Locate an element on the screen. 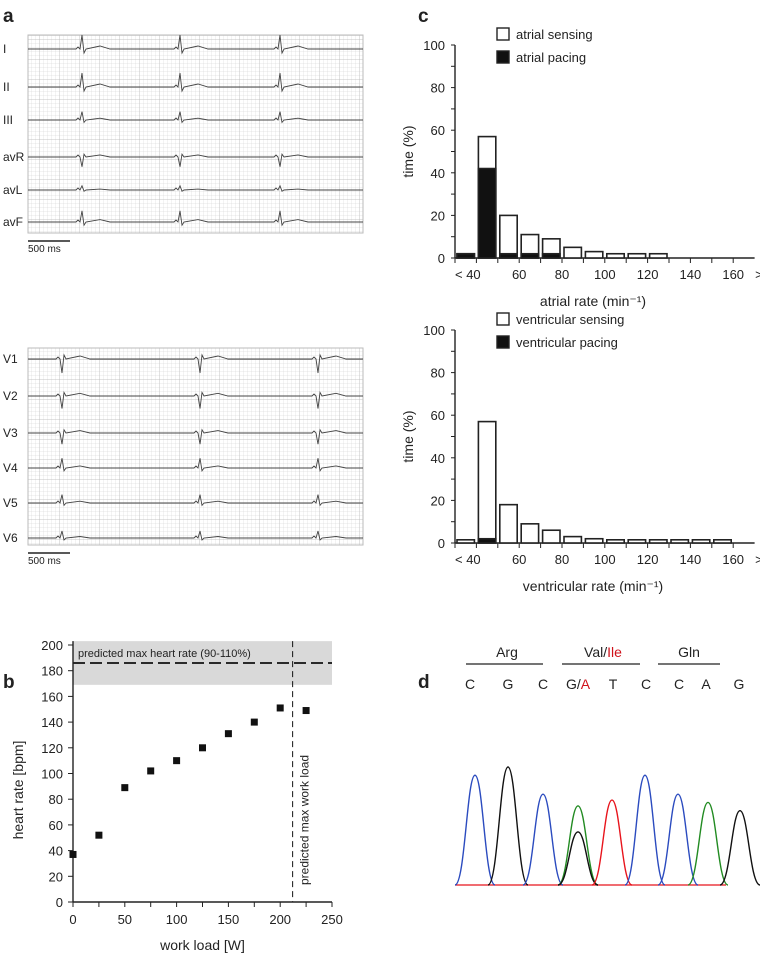 The height and width of the screenshot is (956, 760). x-tick-label: 140 is located at coordinates (691, 559).